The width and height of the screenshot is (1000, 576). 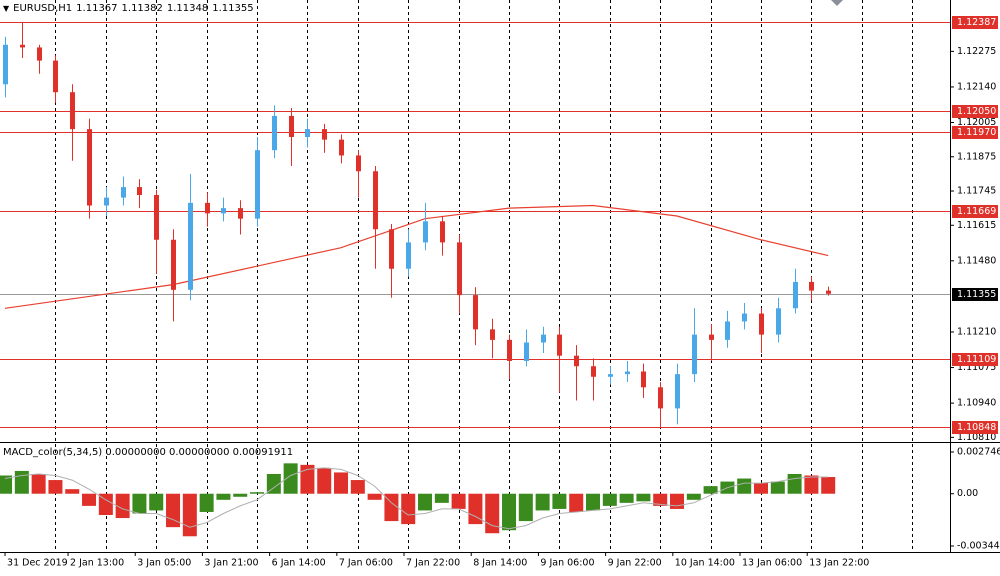 What do you see at coordinates (97, 563) in the screenshot?
I see `x-tick-label: 2 Jan 13:00` at bounding box center [97, 563].